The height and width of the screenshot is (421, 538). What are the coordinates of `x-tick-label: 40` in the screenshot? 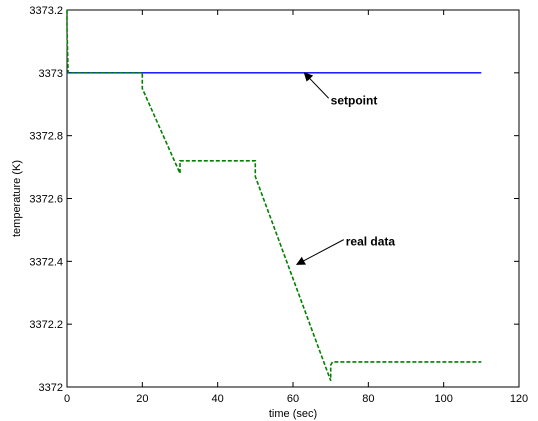 It's located at (218, 399).